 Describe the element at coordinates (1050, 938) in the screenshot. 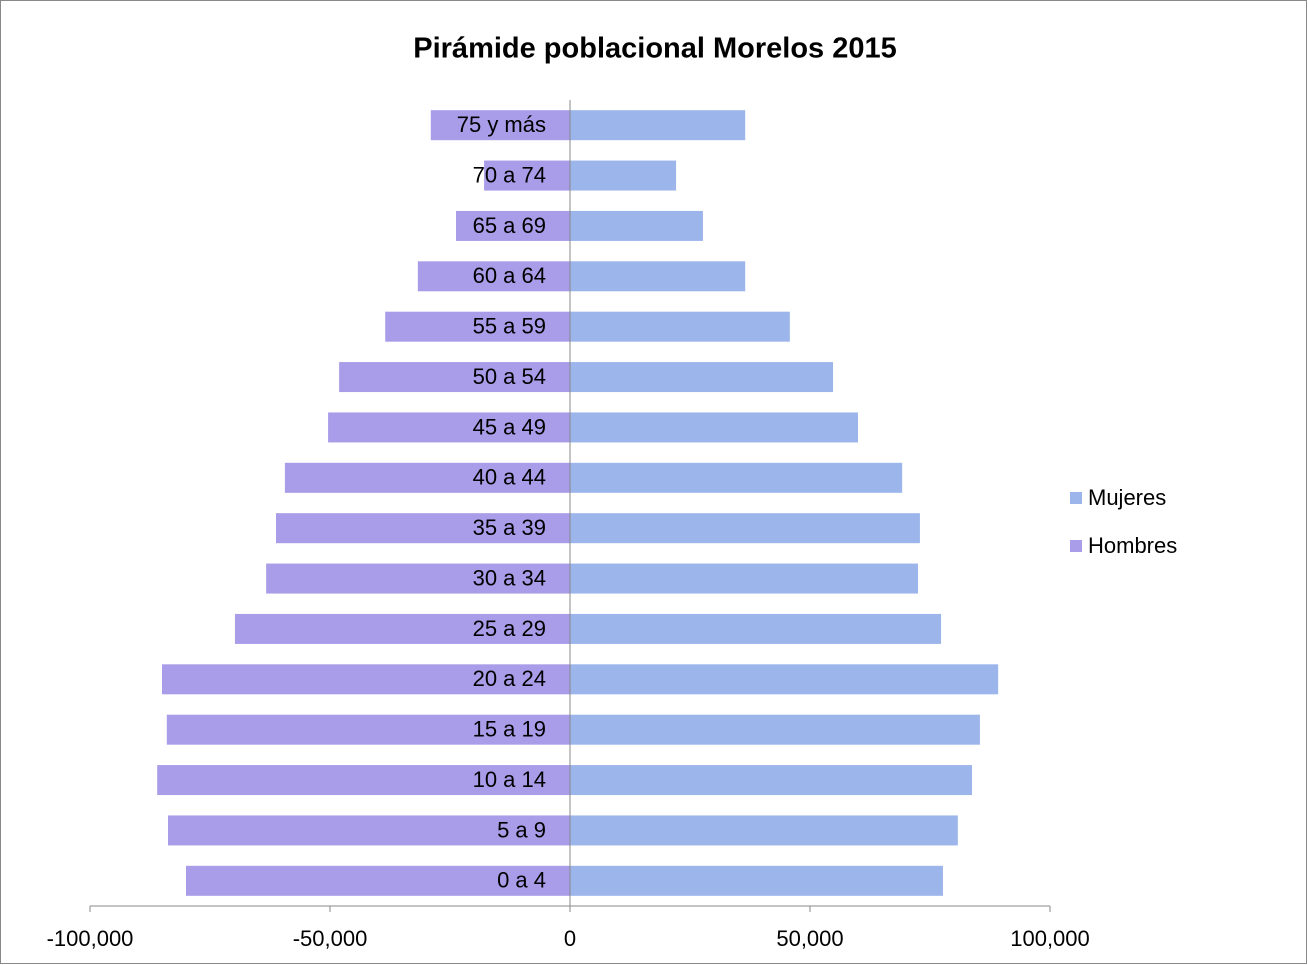

I see `x-tick-label: 100,000` at that location.